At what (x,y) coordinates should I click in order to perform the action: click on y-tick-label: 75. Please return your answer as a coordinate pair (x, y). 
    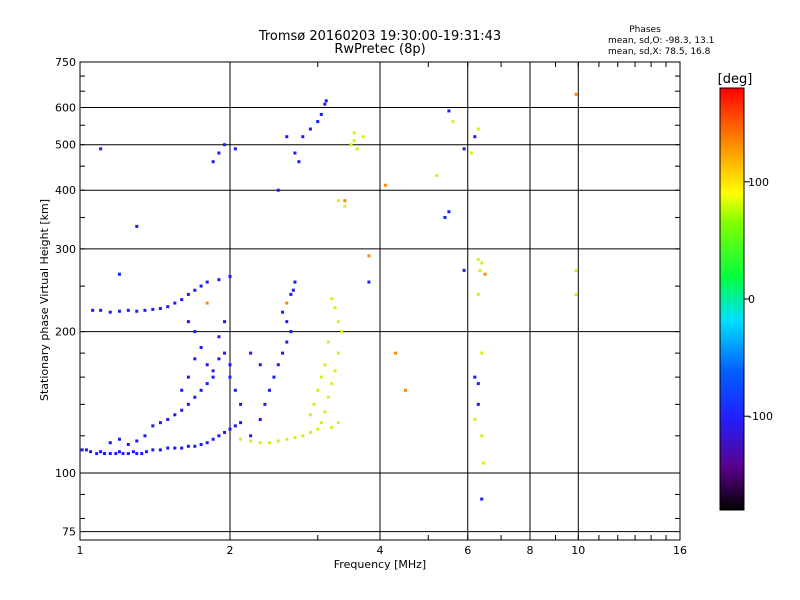
    Looking at the image, I should click on (69, 532).